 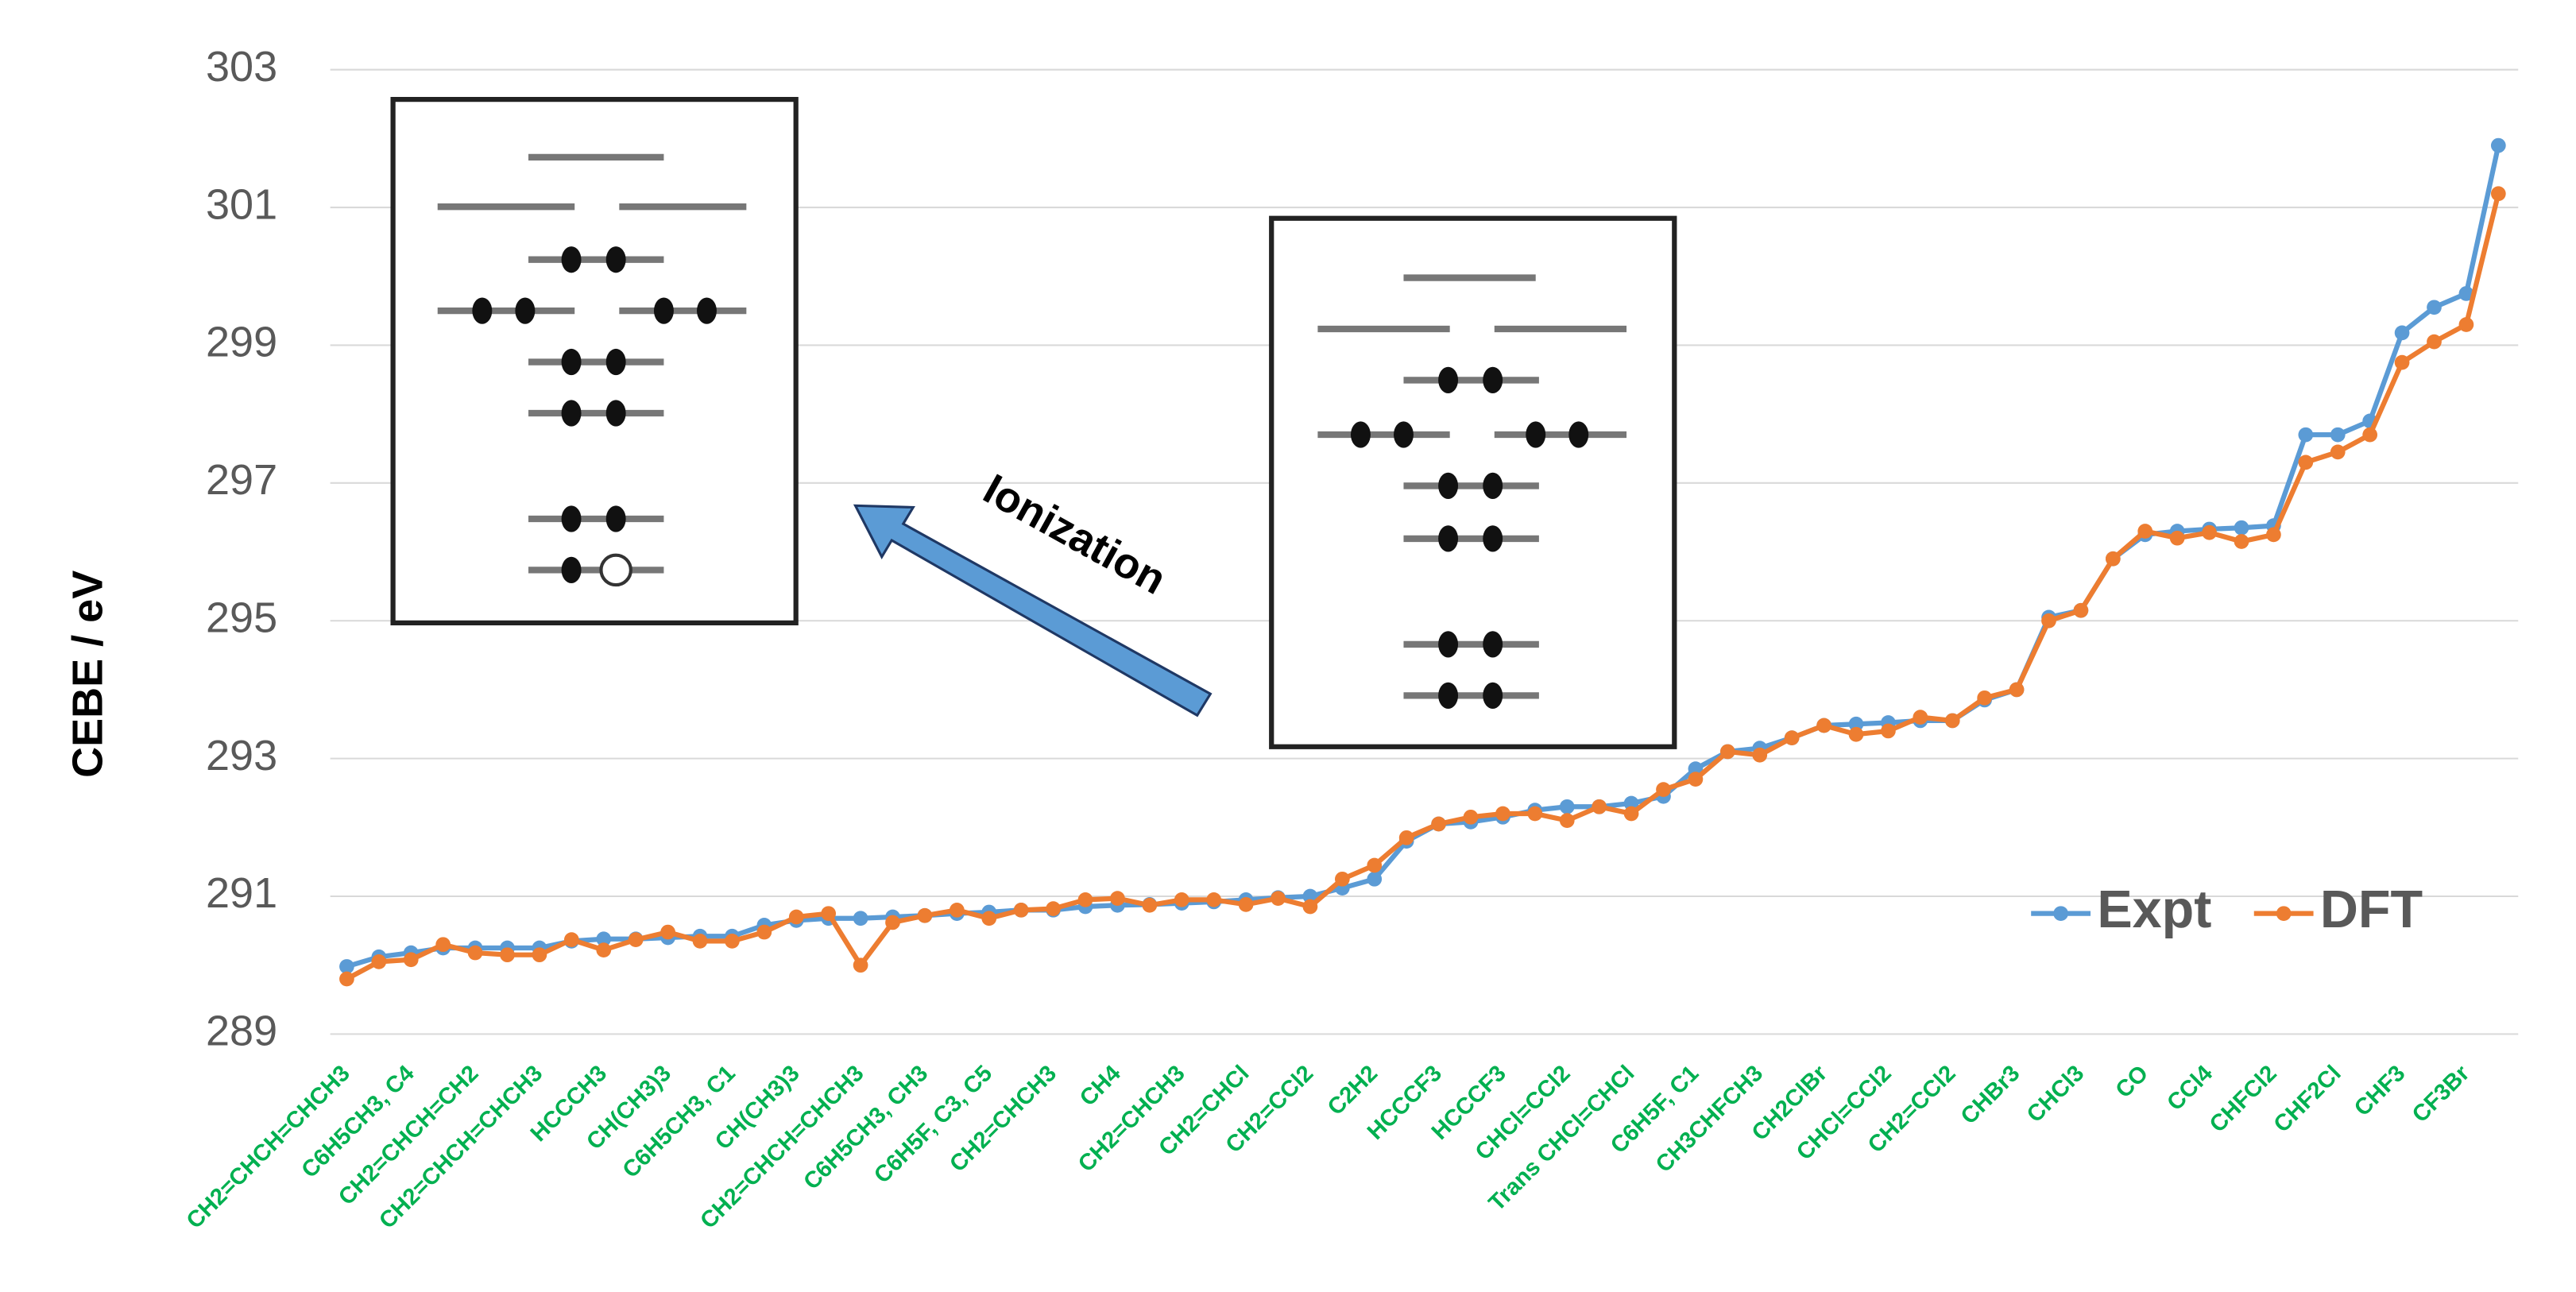 What do you see at coordinates (1353, 1091) in the screenshot?
I see `x-tick-label: C2H2` at bounding box center [1353, 1091].